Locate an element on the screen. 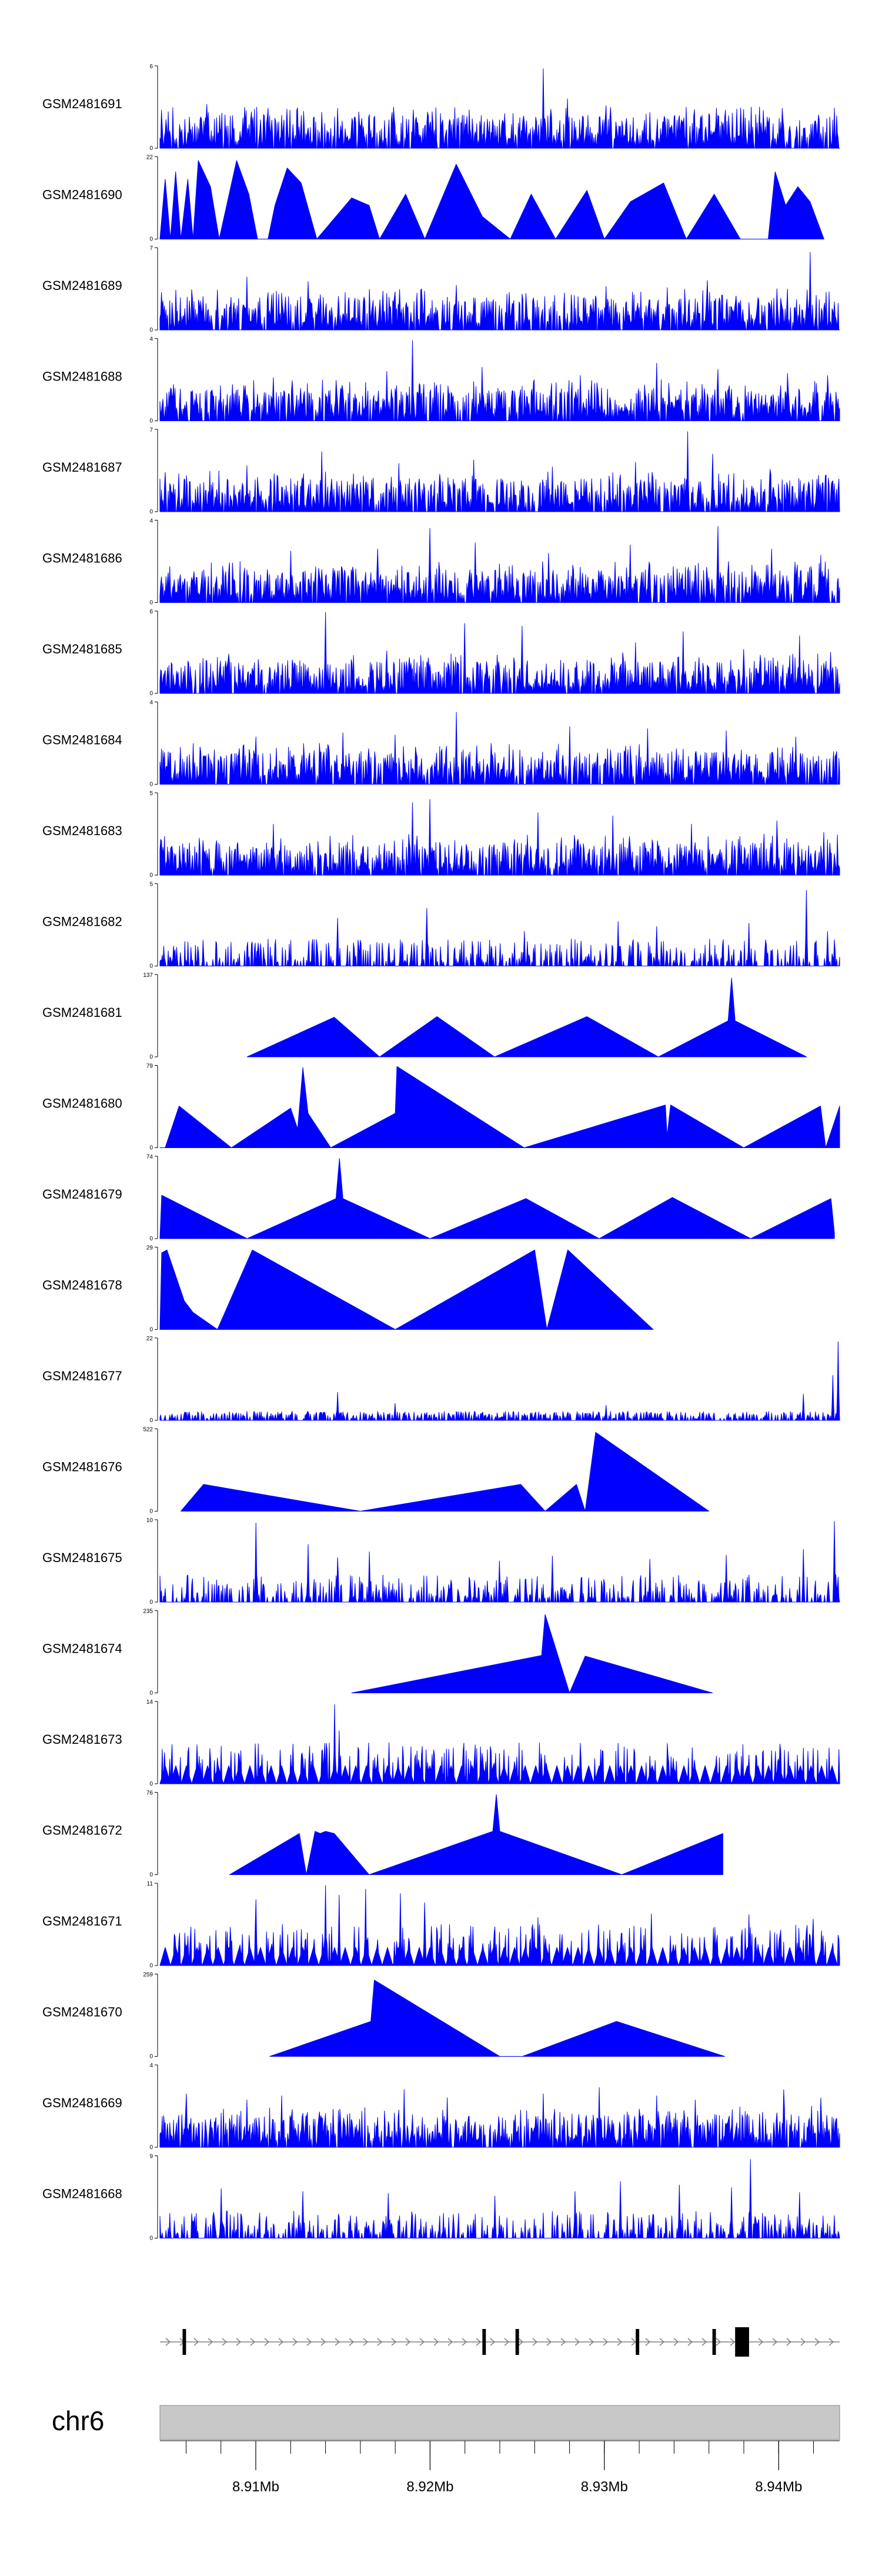  track-gsm2481676: GSM2481676 522 0 is located at coordinates (376, 1471).